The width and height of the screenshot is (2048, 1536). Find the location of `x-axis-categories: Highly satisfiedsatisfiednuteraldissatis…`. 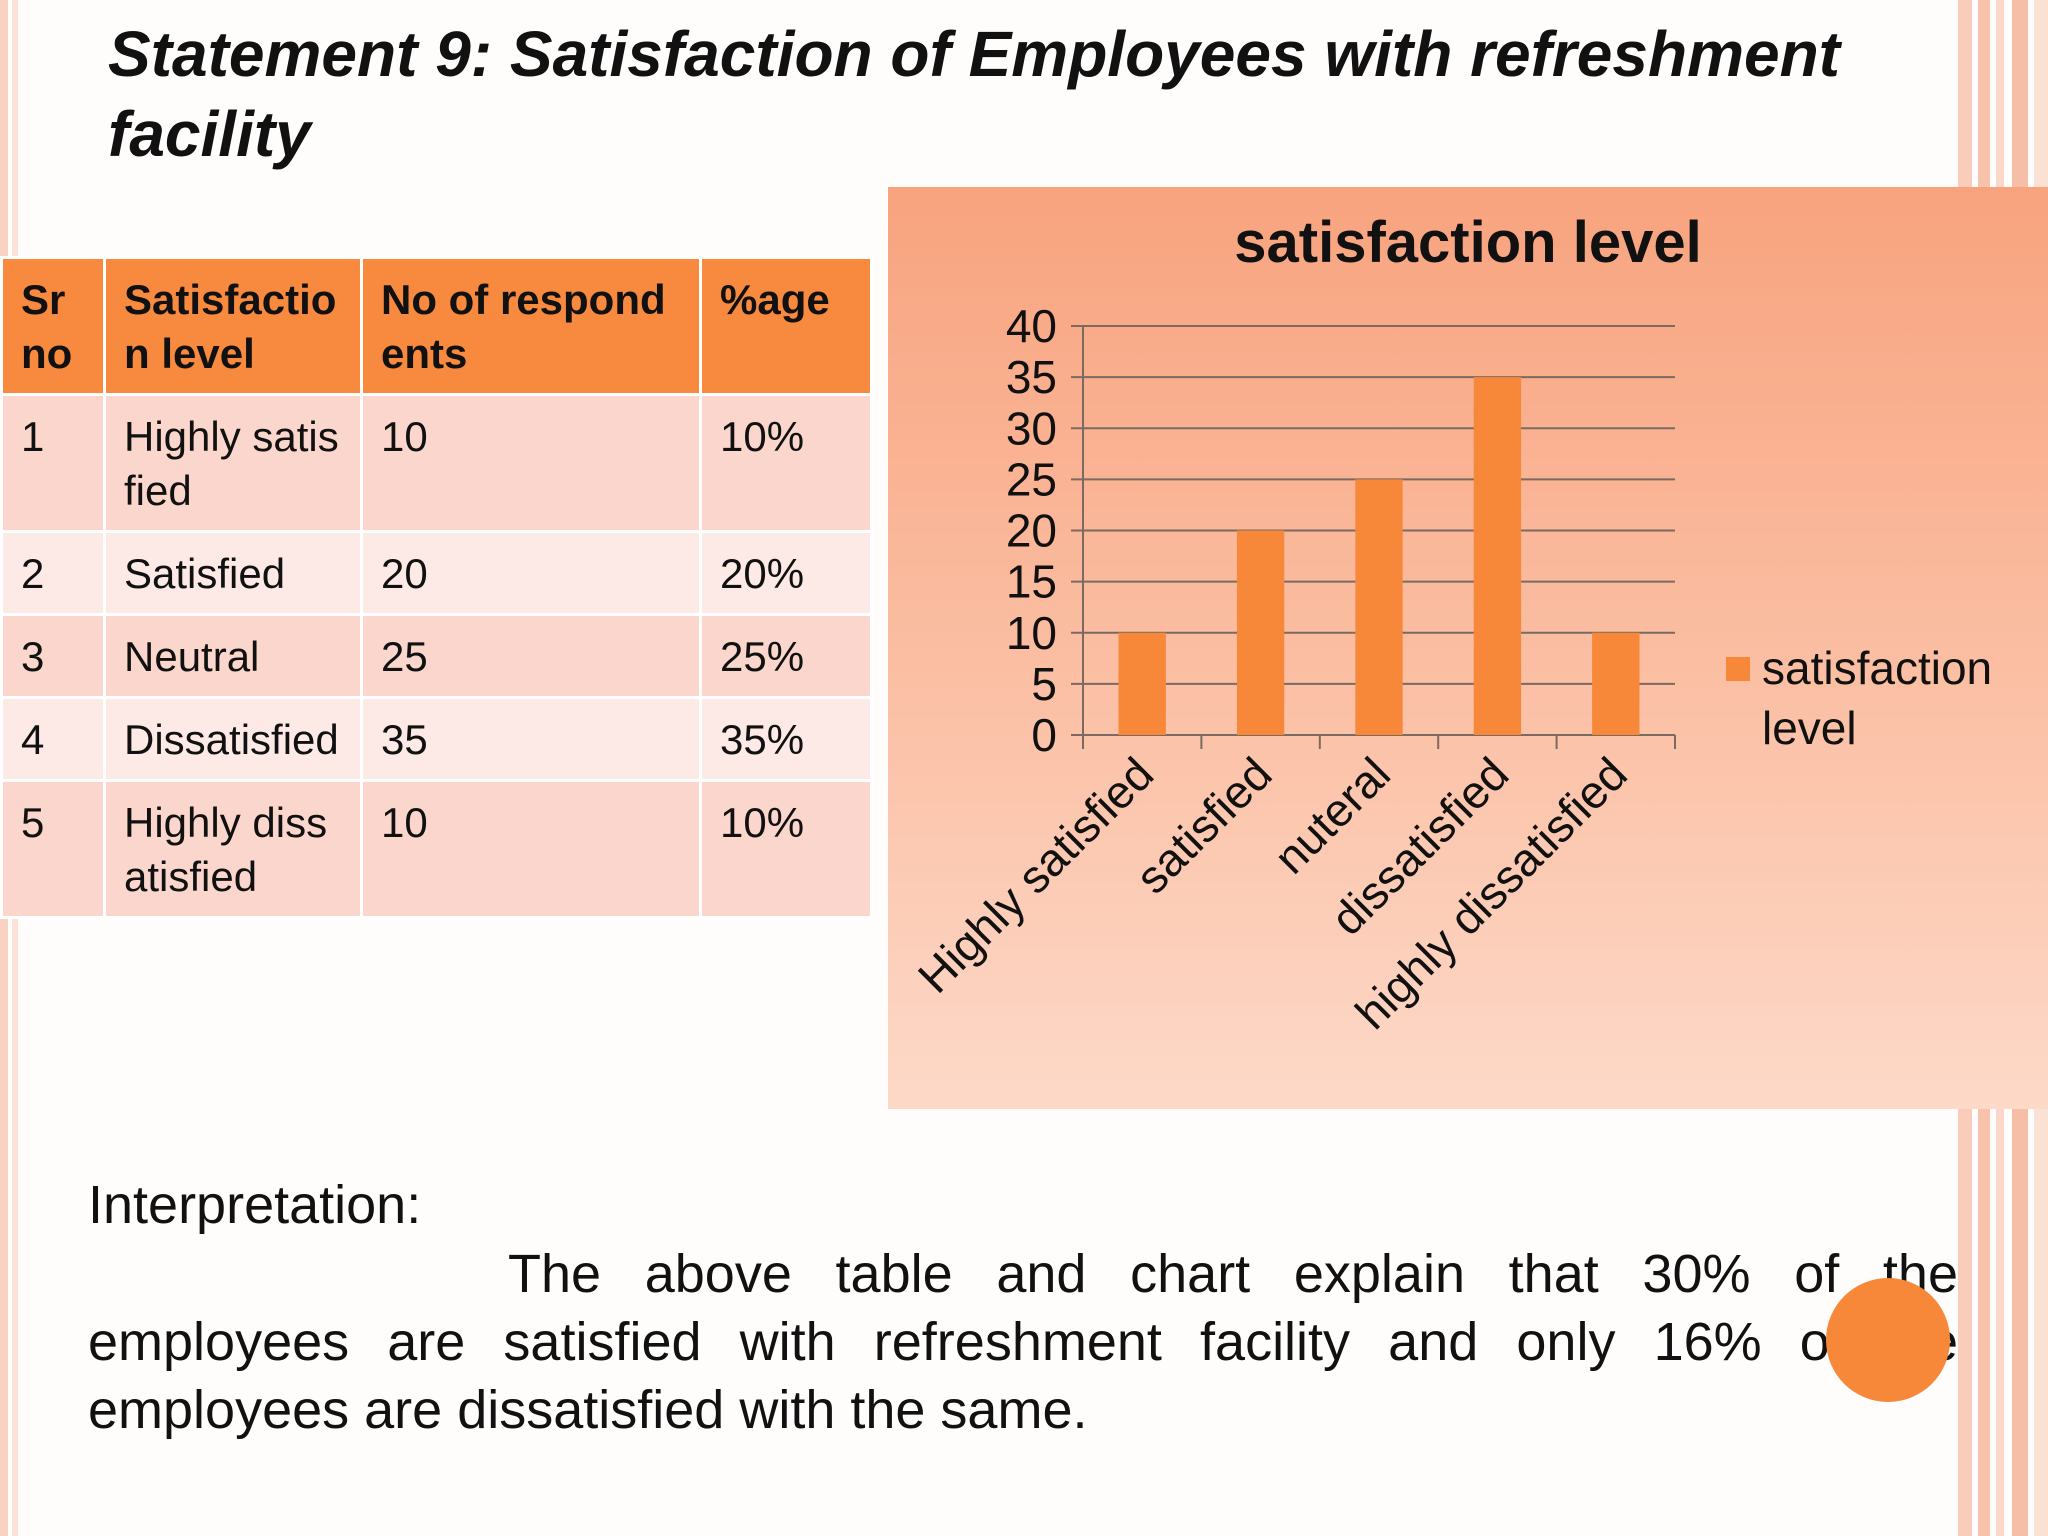

x-axis-categories: Highly satisfiedsatisfiednuteraldissatis… is located at coordinates (1272, 893).